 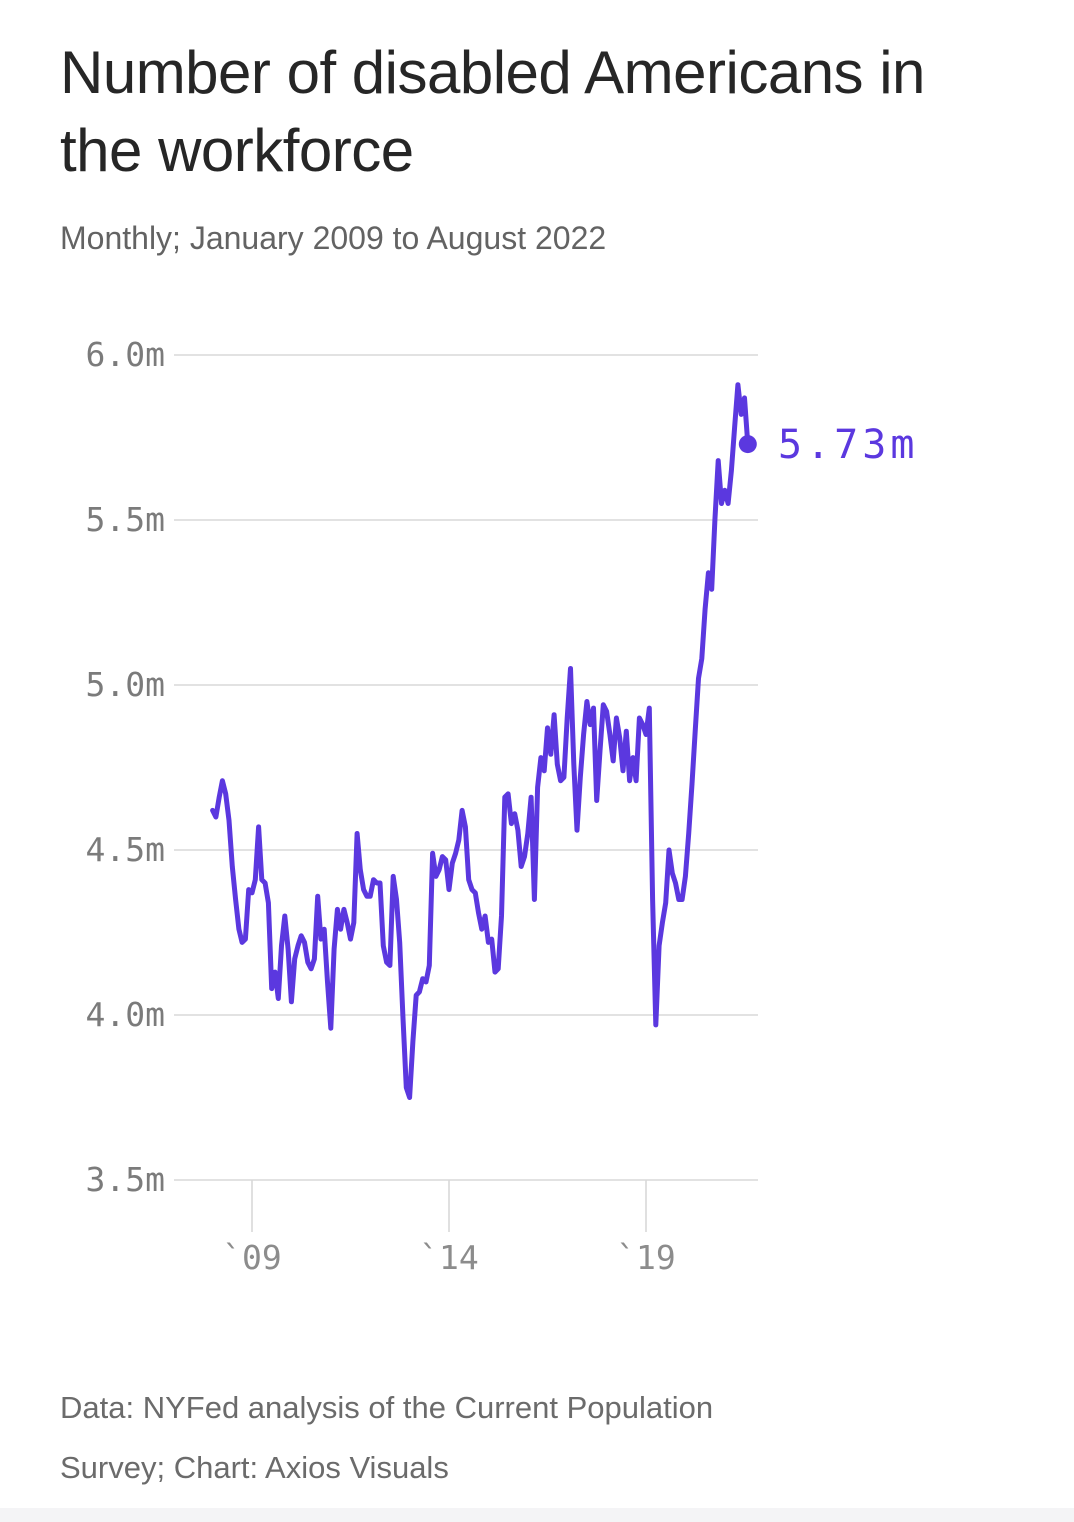 What do you see at coordinates (125, 354) in the screenshot?
I see `y-axis-label: 6.0m` at bounding box center [125, 354].